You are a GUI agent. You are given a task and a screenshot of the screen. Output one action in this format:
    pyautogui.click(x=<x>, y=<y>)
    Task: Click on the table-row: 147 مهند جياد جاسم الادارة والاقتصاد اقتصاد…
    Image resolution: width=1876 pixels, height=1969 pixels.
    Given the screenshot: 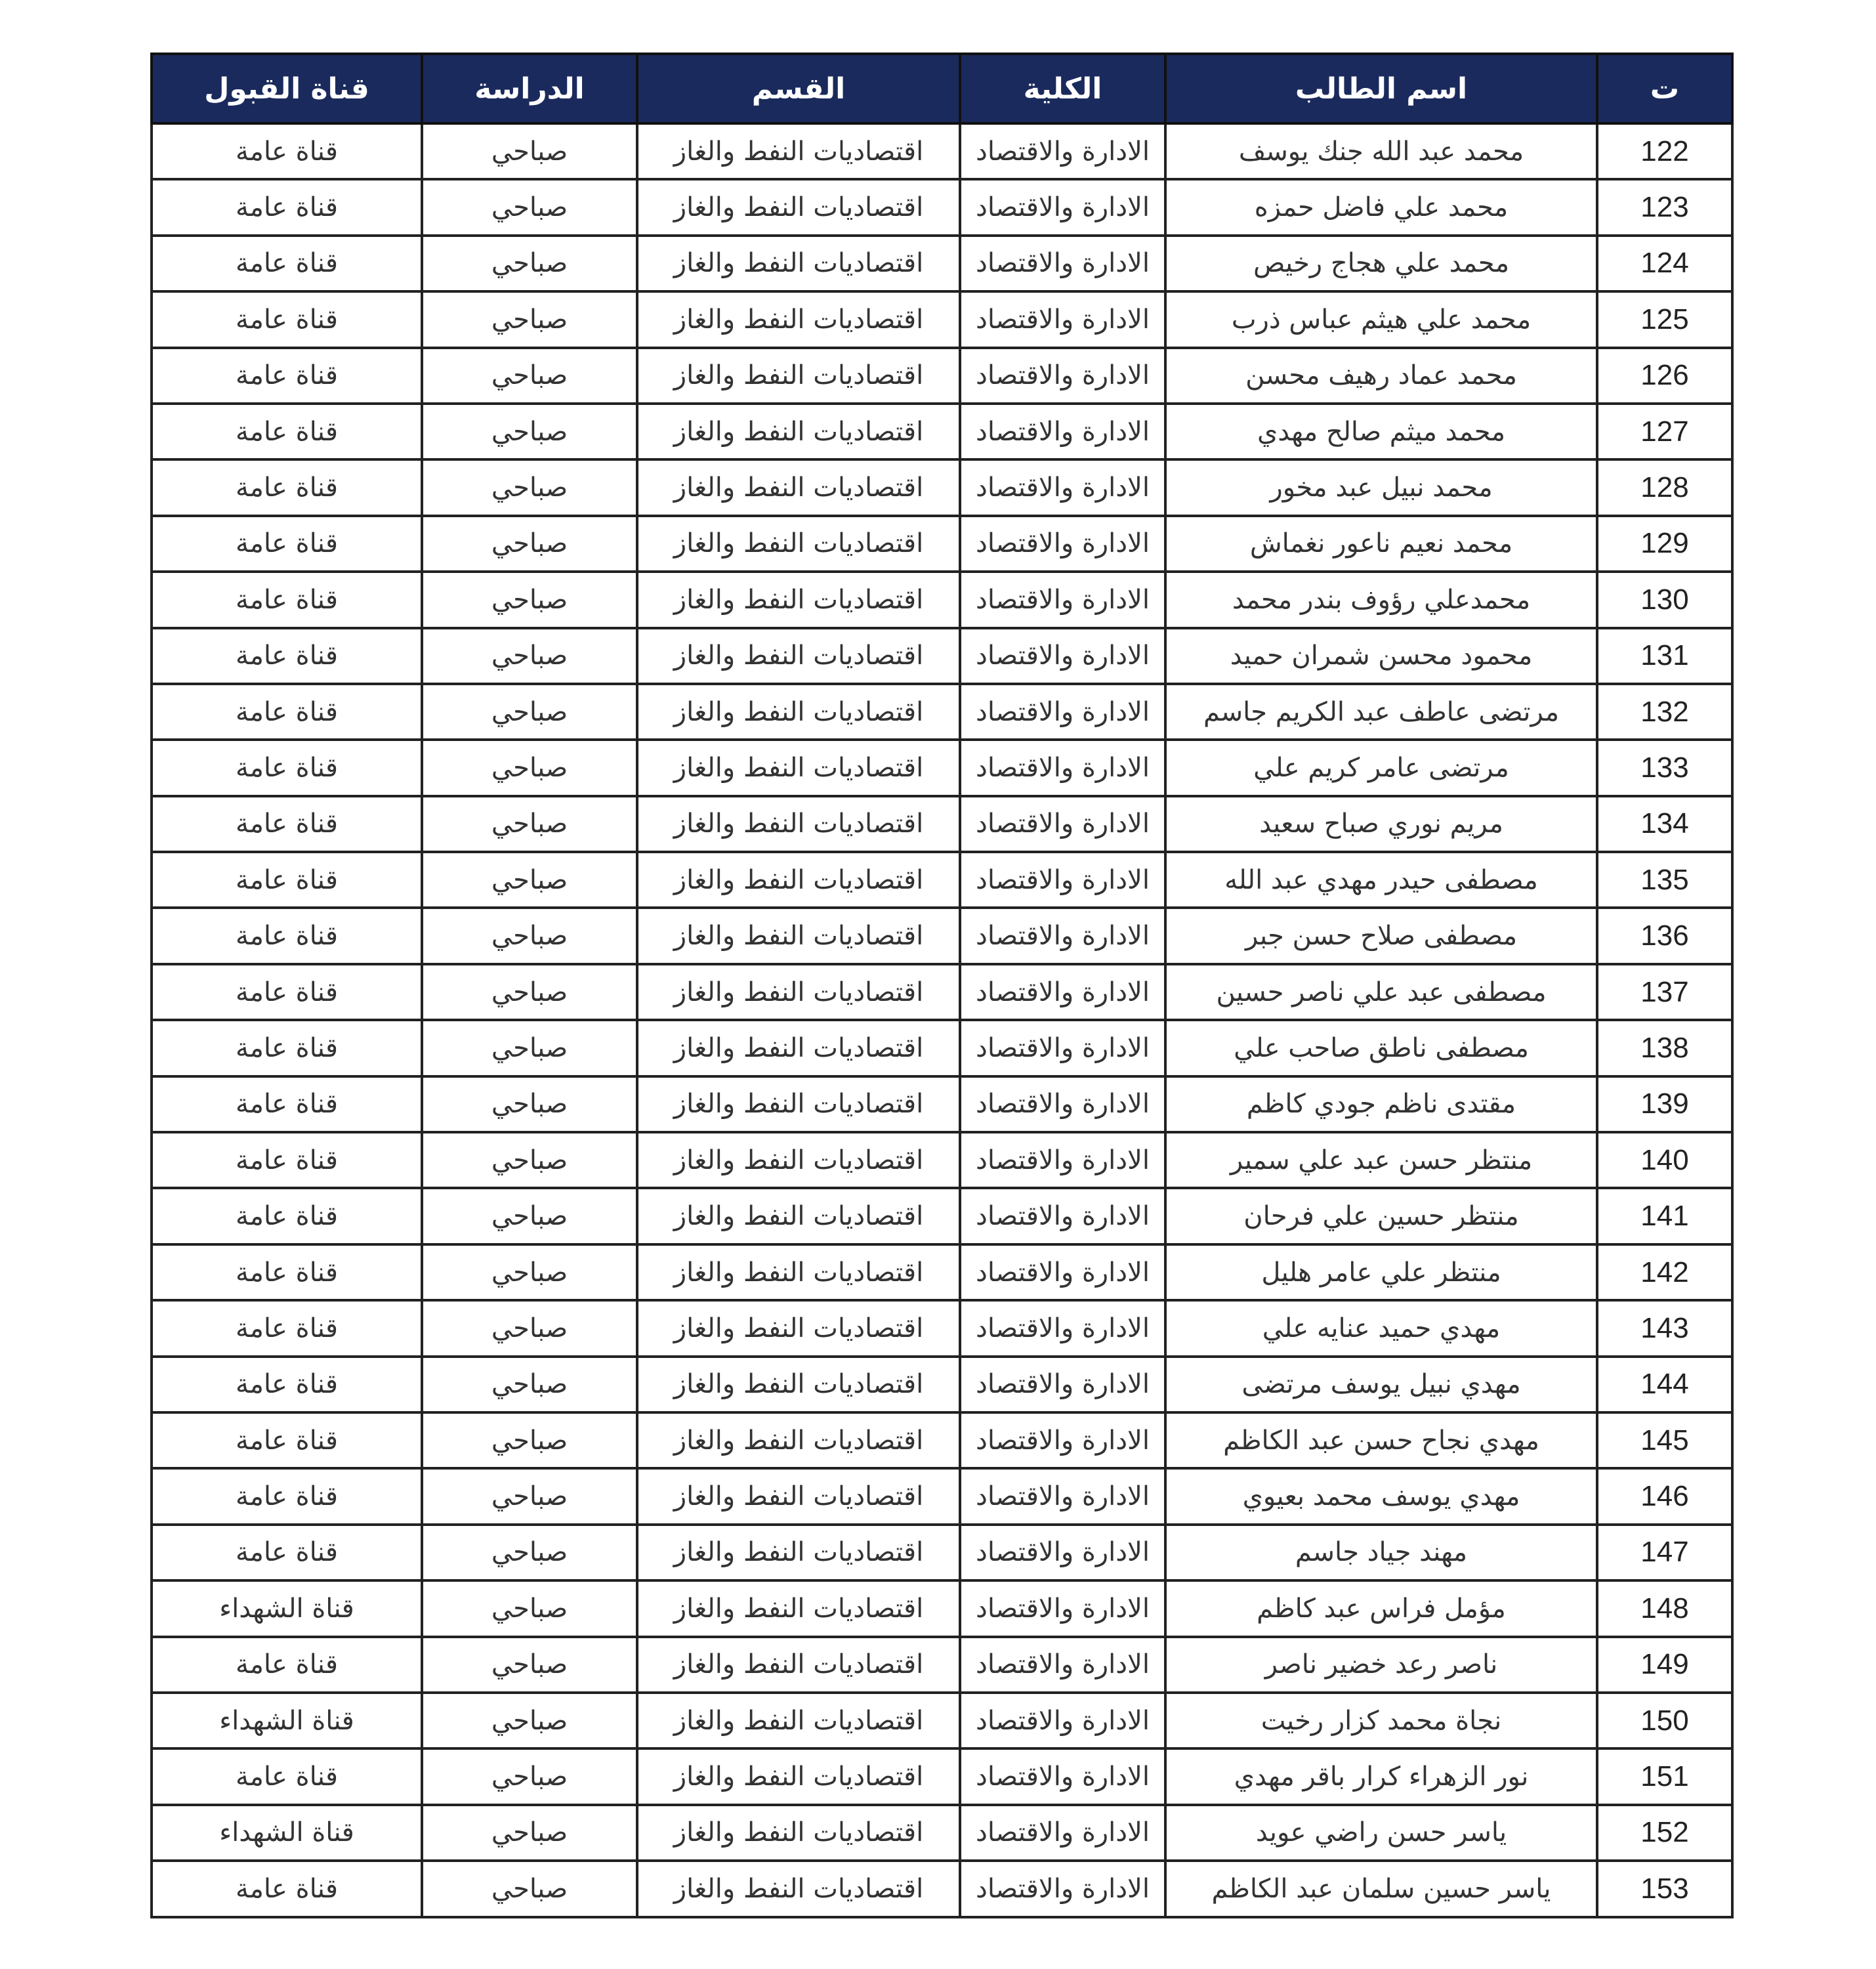 What is the action you would take?
    pyautogui.click(x=942, y=1552)
    